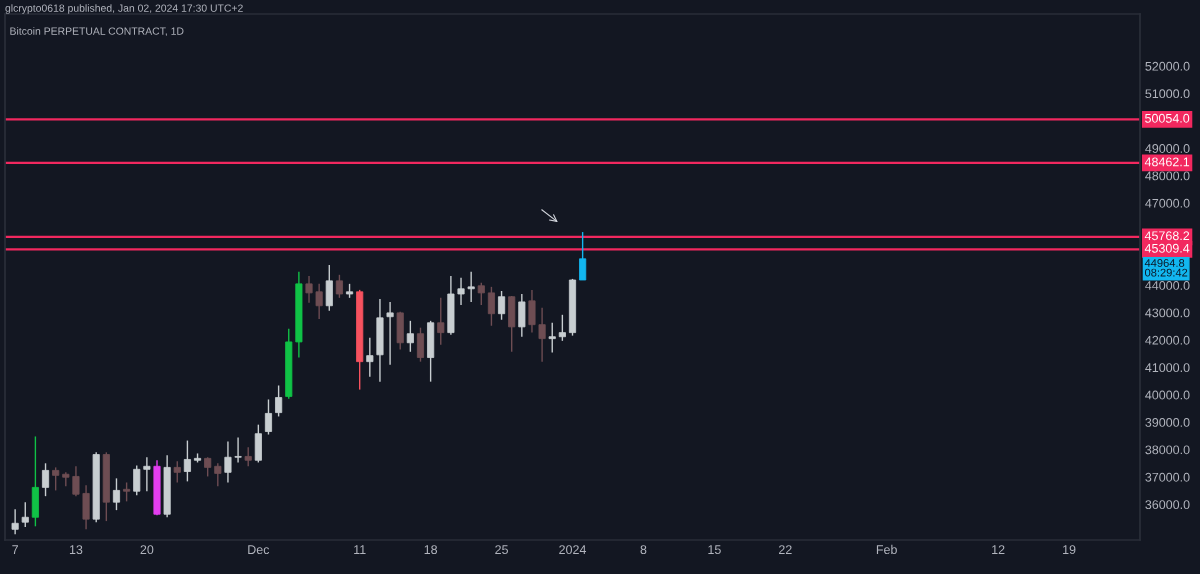  I want to click on chart-subtitle: glcrypto0618 published, Jan 02, 2024 17:30 UTC+2, so click(124, 9).